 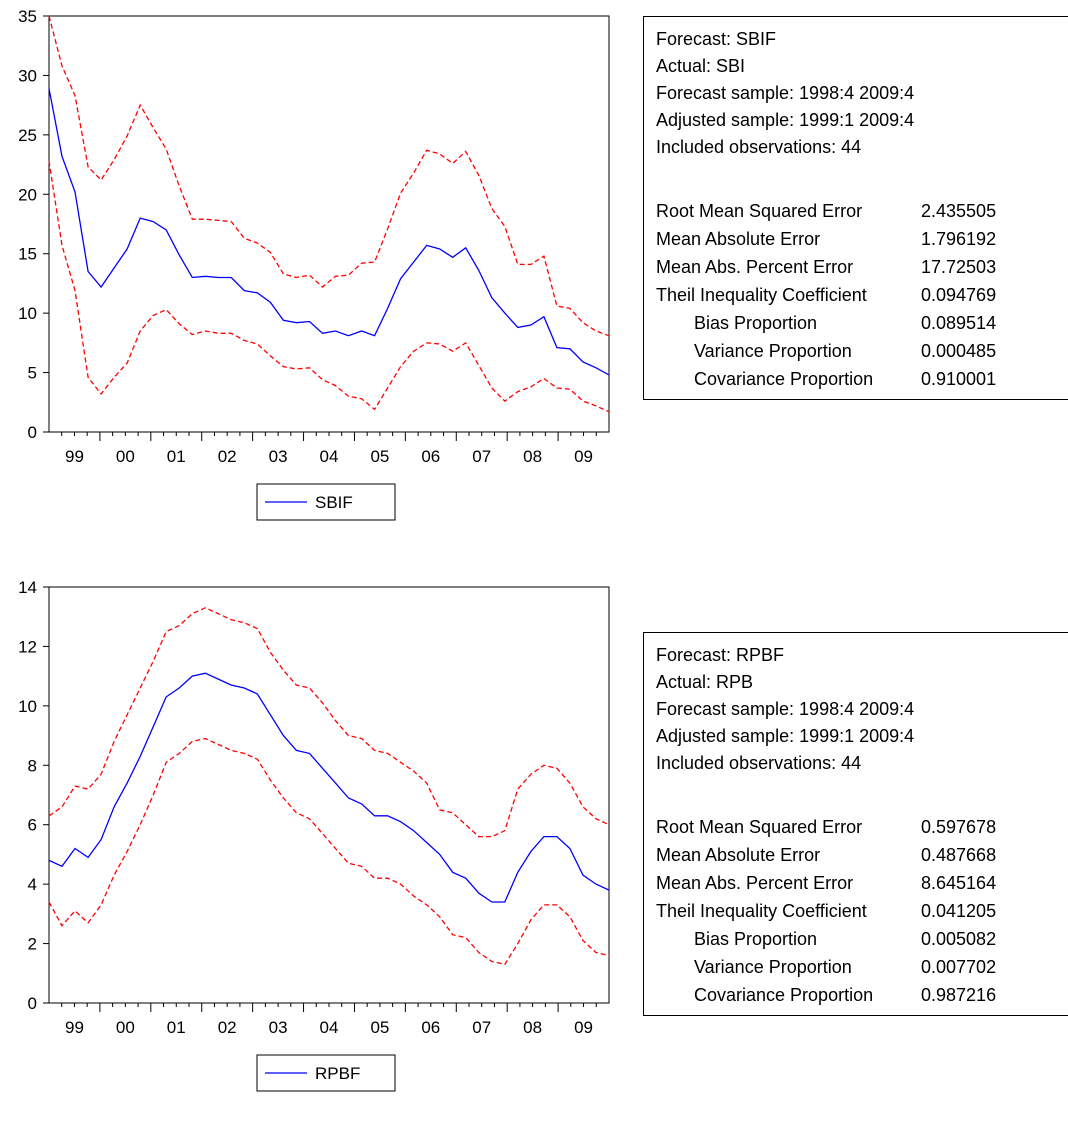 I want to click on stats-row-value: 0.987216, so click(x=959, y=995).